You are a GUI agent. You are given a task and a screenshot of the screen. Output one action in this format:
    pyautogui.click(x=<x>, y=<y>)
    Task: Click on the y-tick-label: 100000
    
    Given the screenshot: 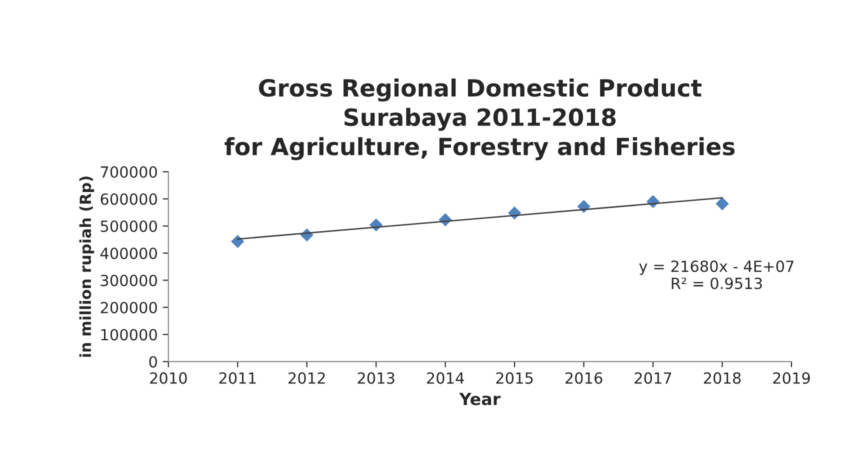 What is the action you would take?
    pyautogui.click(x=129, y=334)
    